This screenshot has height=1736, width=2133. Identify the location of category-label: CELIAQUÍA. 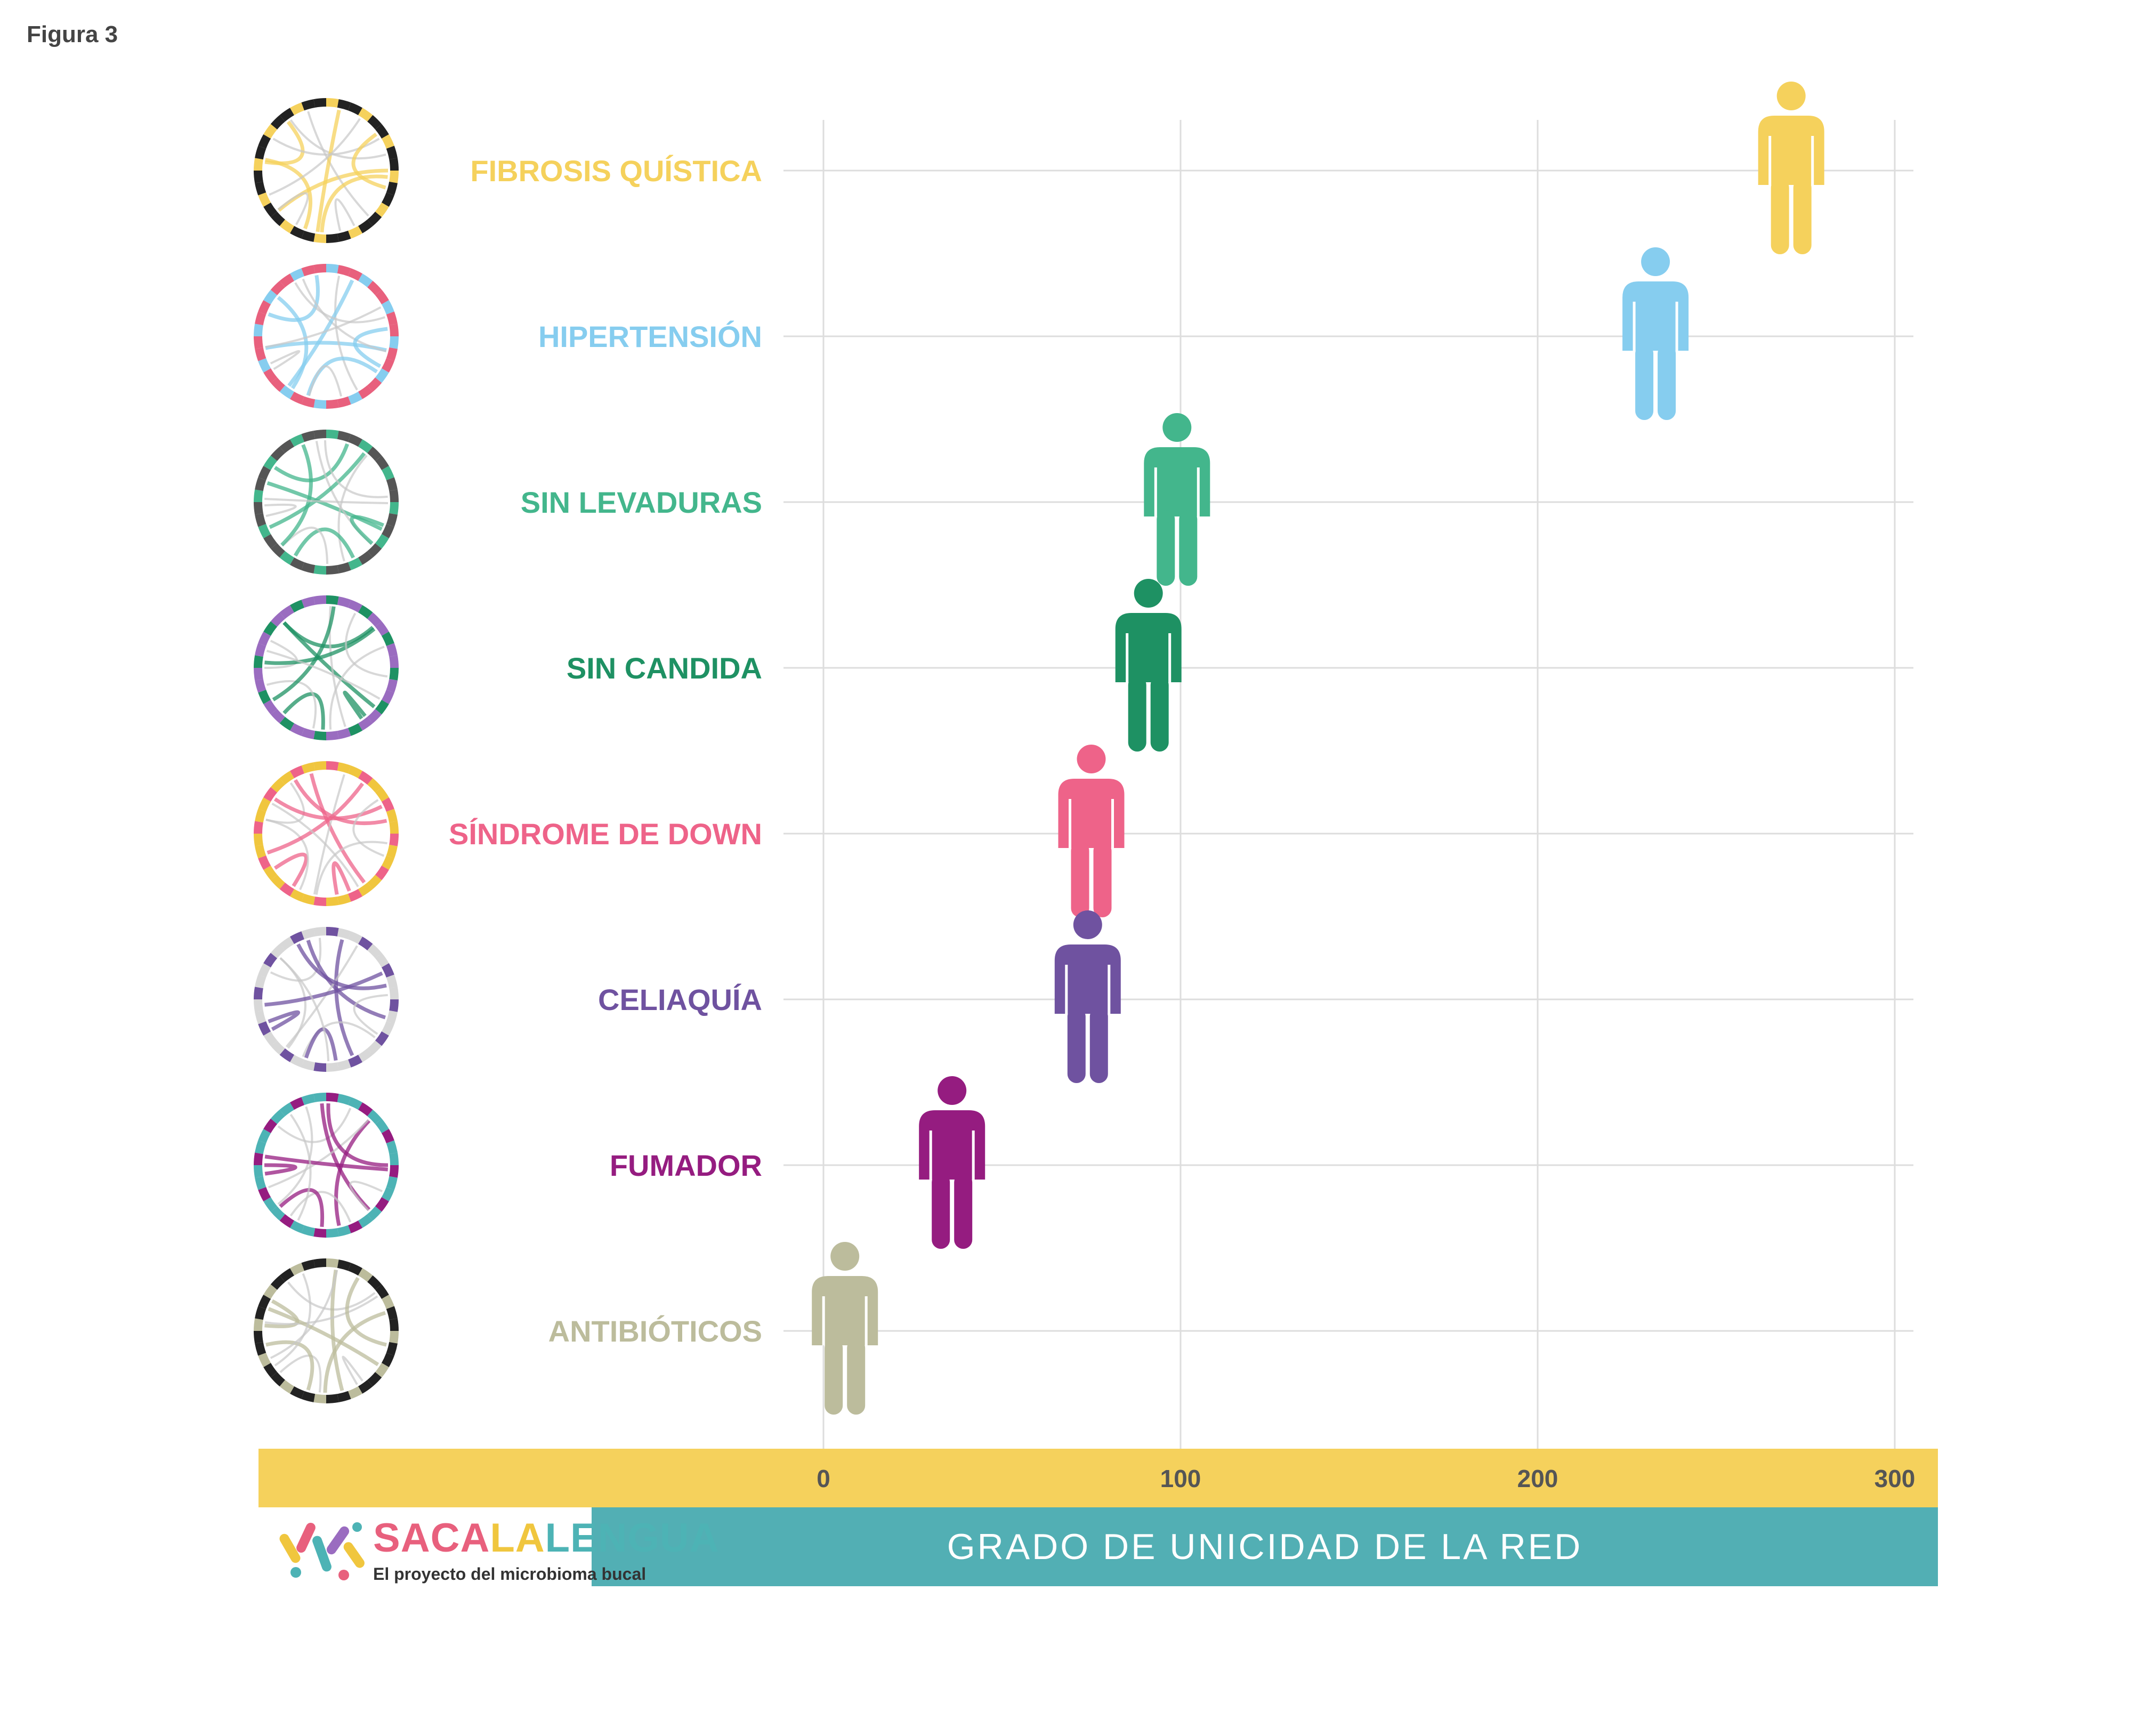
(680, 999).